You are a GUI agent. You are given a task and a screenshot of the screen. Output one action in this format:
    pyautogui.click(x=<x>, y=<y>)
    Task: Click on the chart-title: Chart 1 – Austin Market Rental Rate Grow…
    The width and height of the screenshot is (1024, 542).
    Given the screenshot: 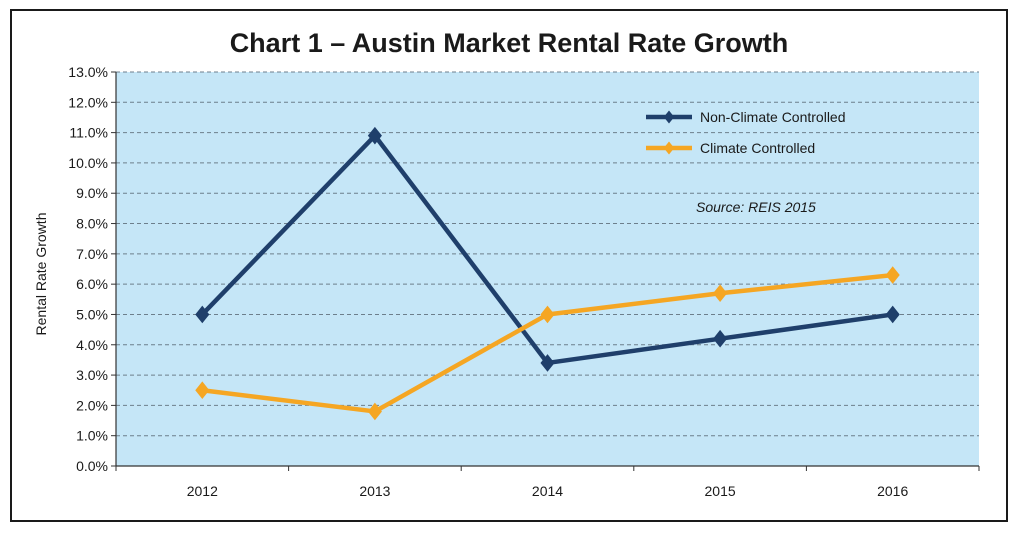 What is the action you would take?
    pyautogui.click(x=509, y=43)
    